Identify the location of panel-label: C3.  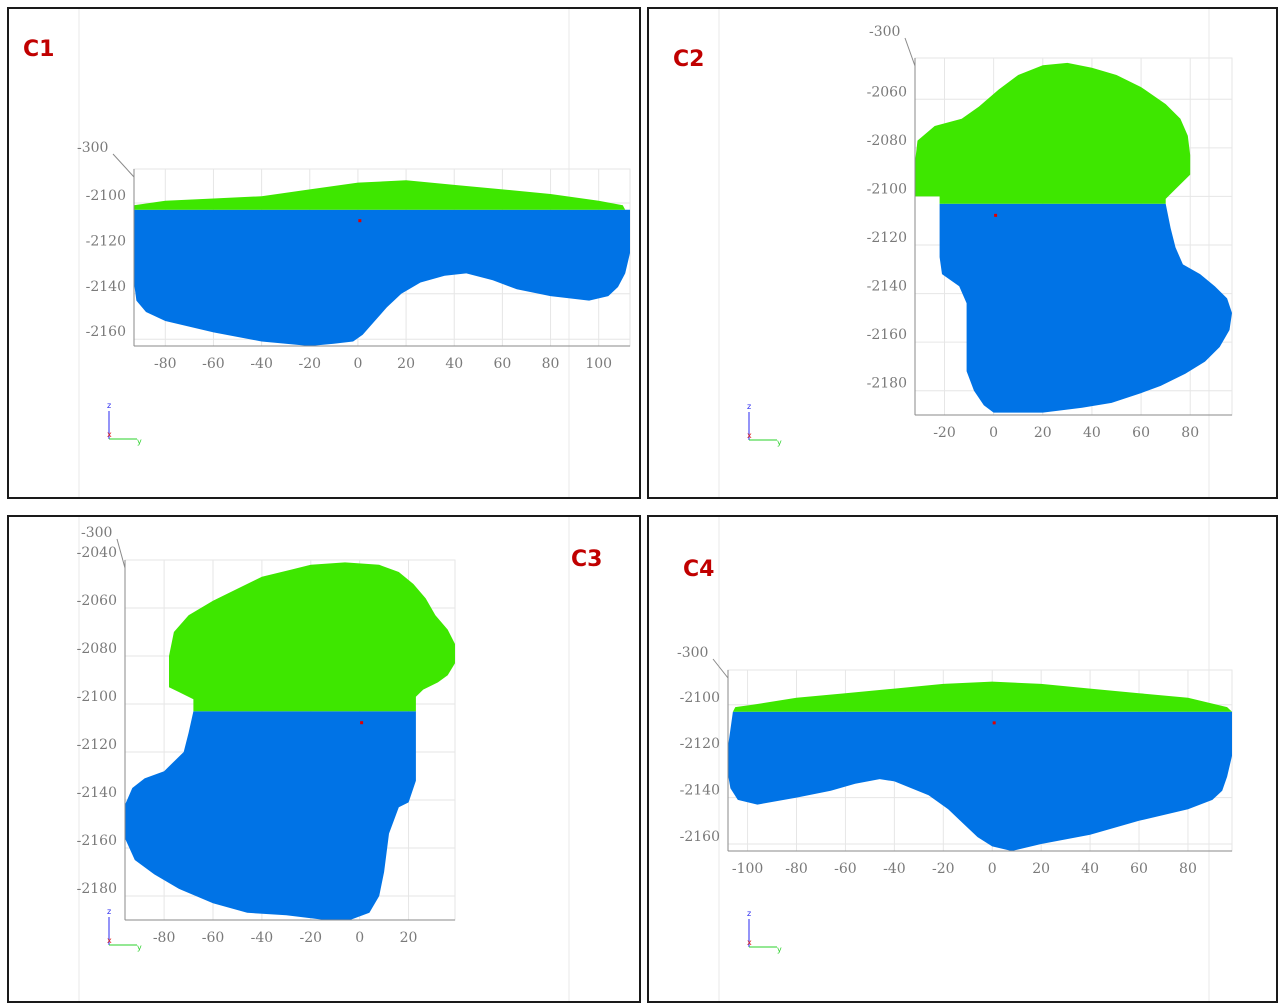
(587, 559).